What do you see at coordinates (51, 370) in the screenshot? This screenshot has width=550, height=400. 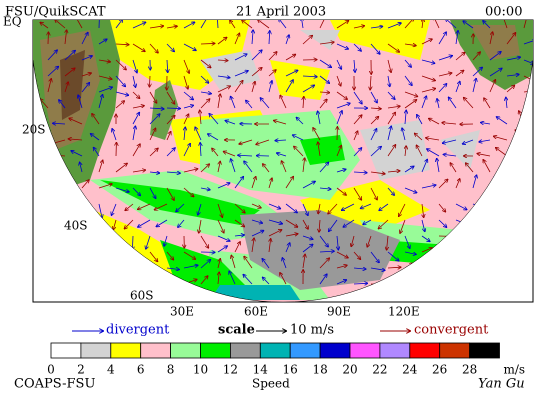 I see `colorbar-tick: 0` at bounding box center [51, 370].